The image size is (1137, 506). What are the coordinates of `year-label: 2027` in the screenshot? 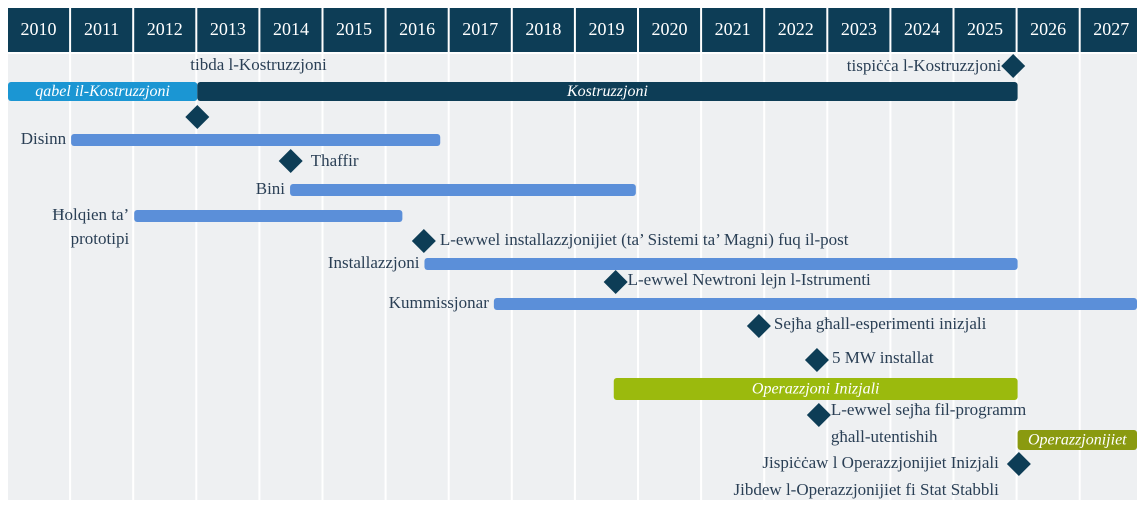 It's located at (1111, 29).